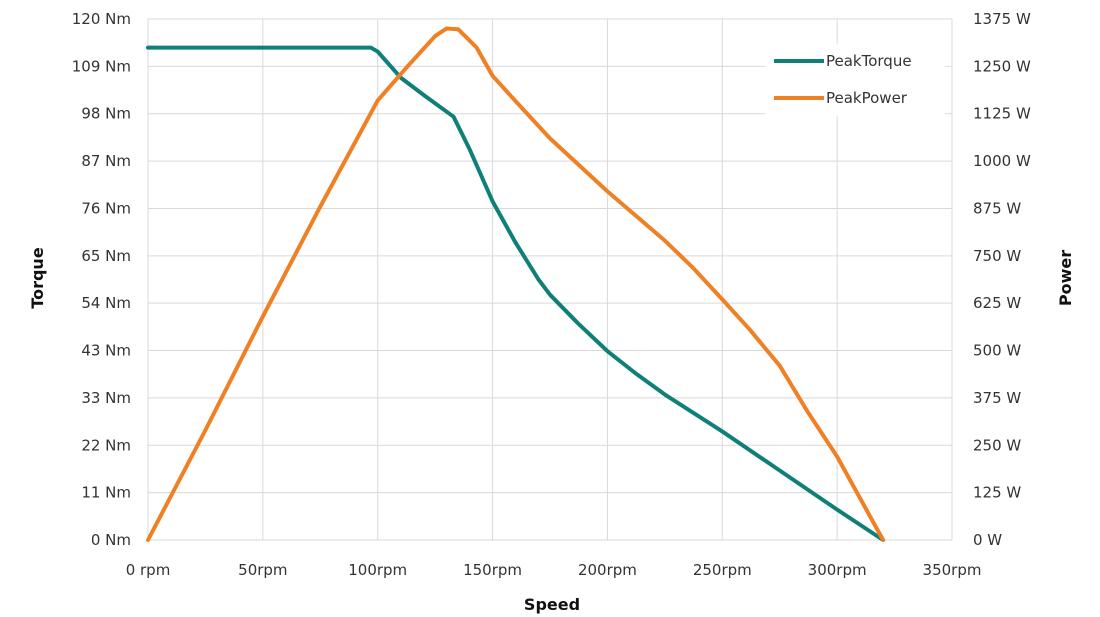 This screenshot has height=617, width=1100. Describe the element at coordinates (1002, 114) in the screenshot. I see `right-tick-label-1125-w: 1125 W` at that location.